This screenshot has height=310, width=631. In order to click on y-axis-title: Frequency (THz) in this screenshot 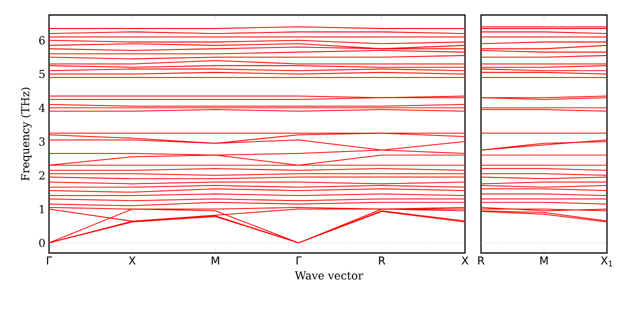, I will do `click(26, 134)`.